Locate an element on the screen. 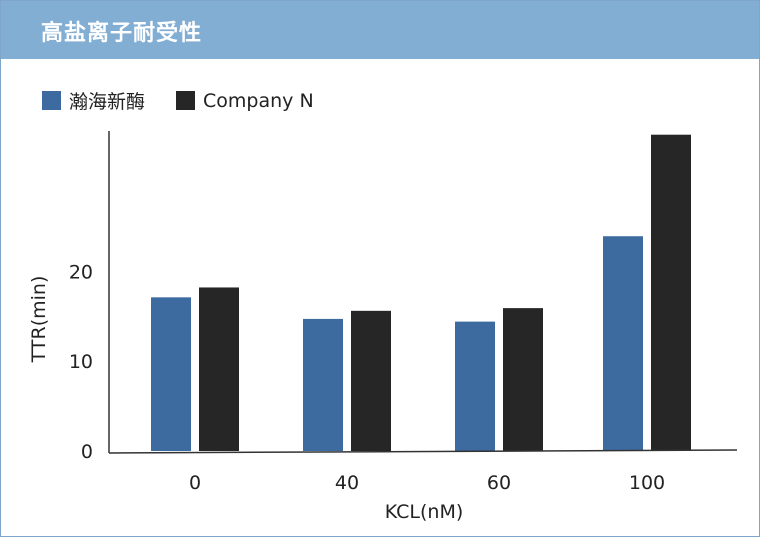 This screenshot has height=537, width=760. x-tick-labels: 0 40 60 100 is located at coordinates (427, 483).